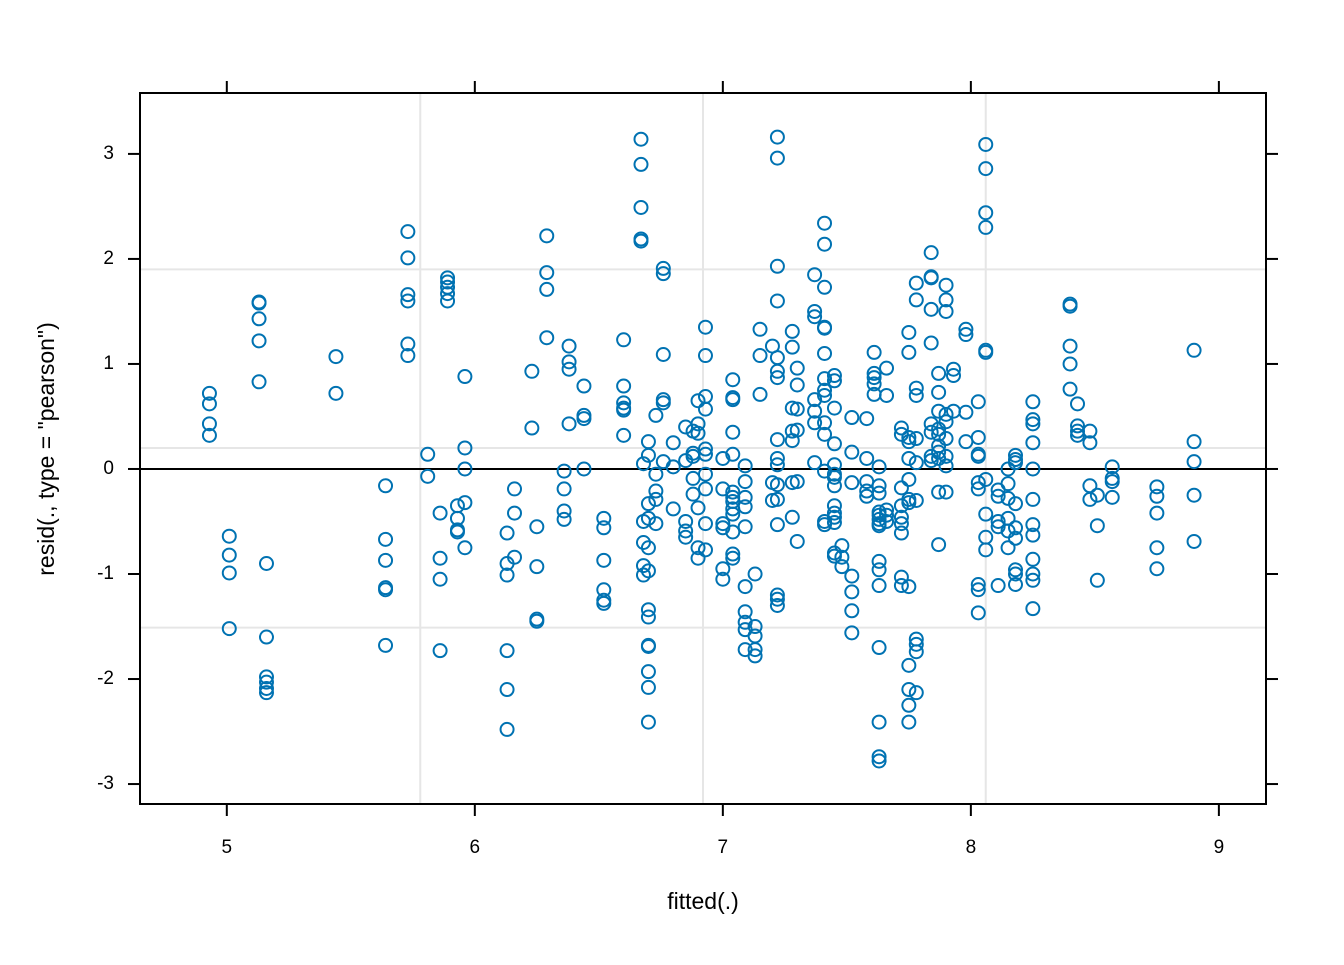 This screenshot has width=1344, height=965. I want to click on x-tick-label: 7, so click(723, 847).